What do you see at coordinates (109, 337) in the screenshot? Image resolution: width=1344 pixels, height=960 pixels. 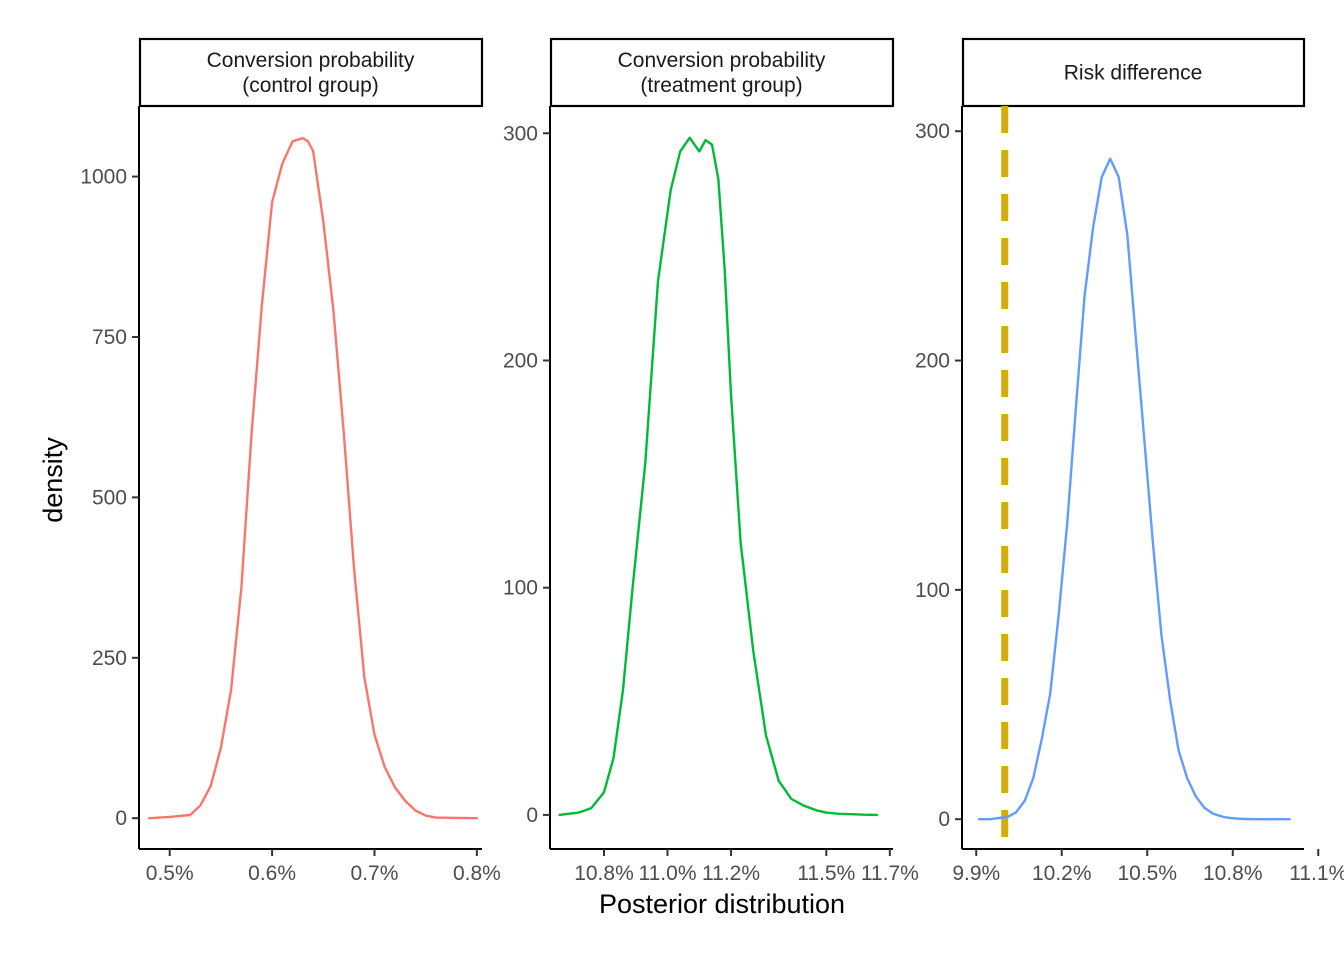 I see `y-tick-label: 750` at bounding box center [109, 337].